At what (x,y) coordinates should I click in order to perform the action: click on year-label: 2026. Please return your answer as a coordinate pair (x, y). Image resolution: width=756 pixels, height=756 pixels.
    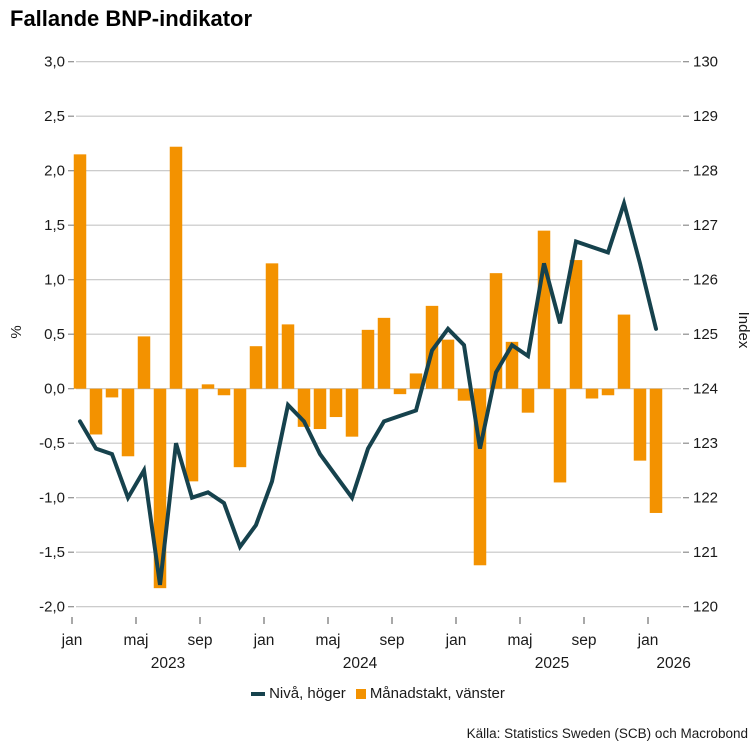
    Looking at the image, I should click on (673, 663).